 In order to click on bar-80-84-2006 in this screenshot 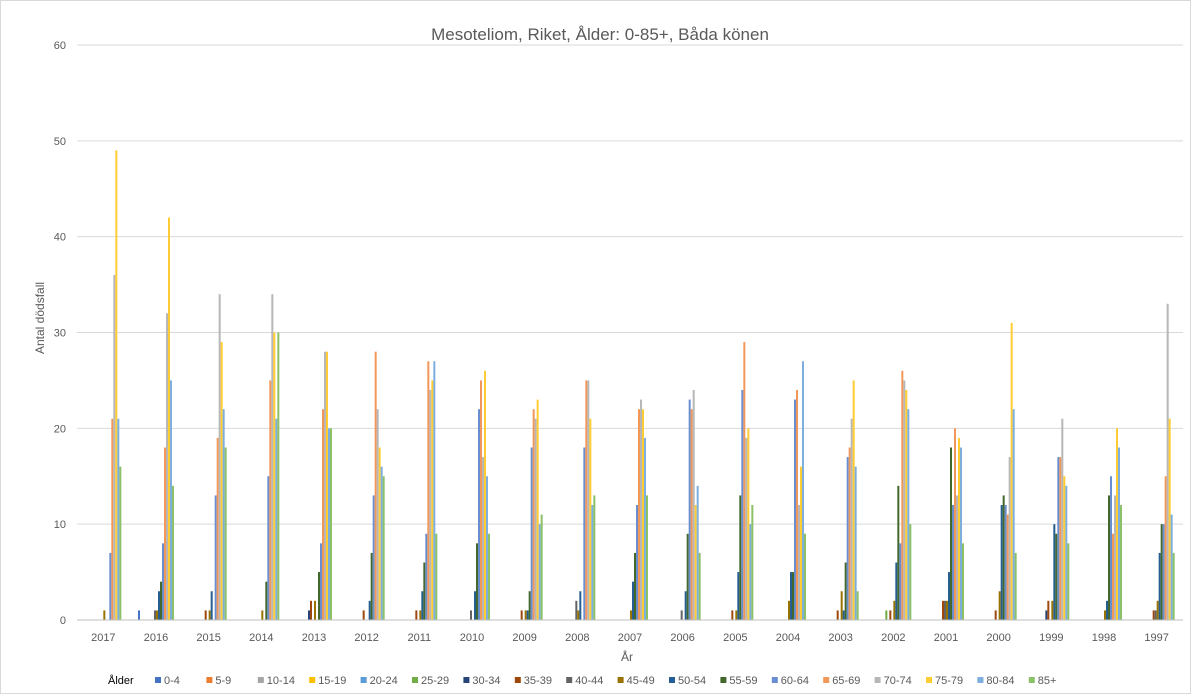, I will do `click(697, 552)`.